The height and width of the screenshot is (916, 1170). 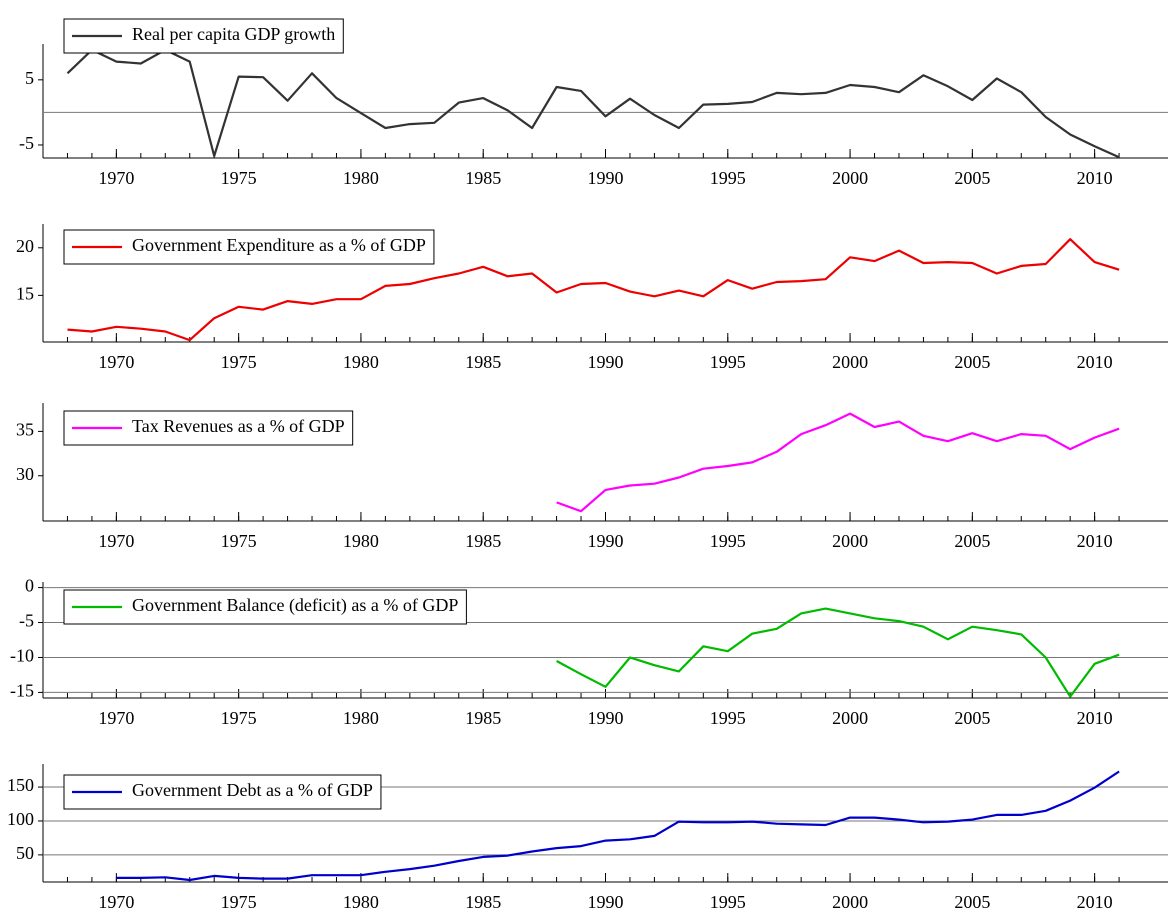 I want to click on y-tick-label: 5, so click(x=29, y=78).